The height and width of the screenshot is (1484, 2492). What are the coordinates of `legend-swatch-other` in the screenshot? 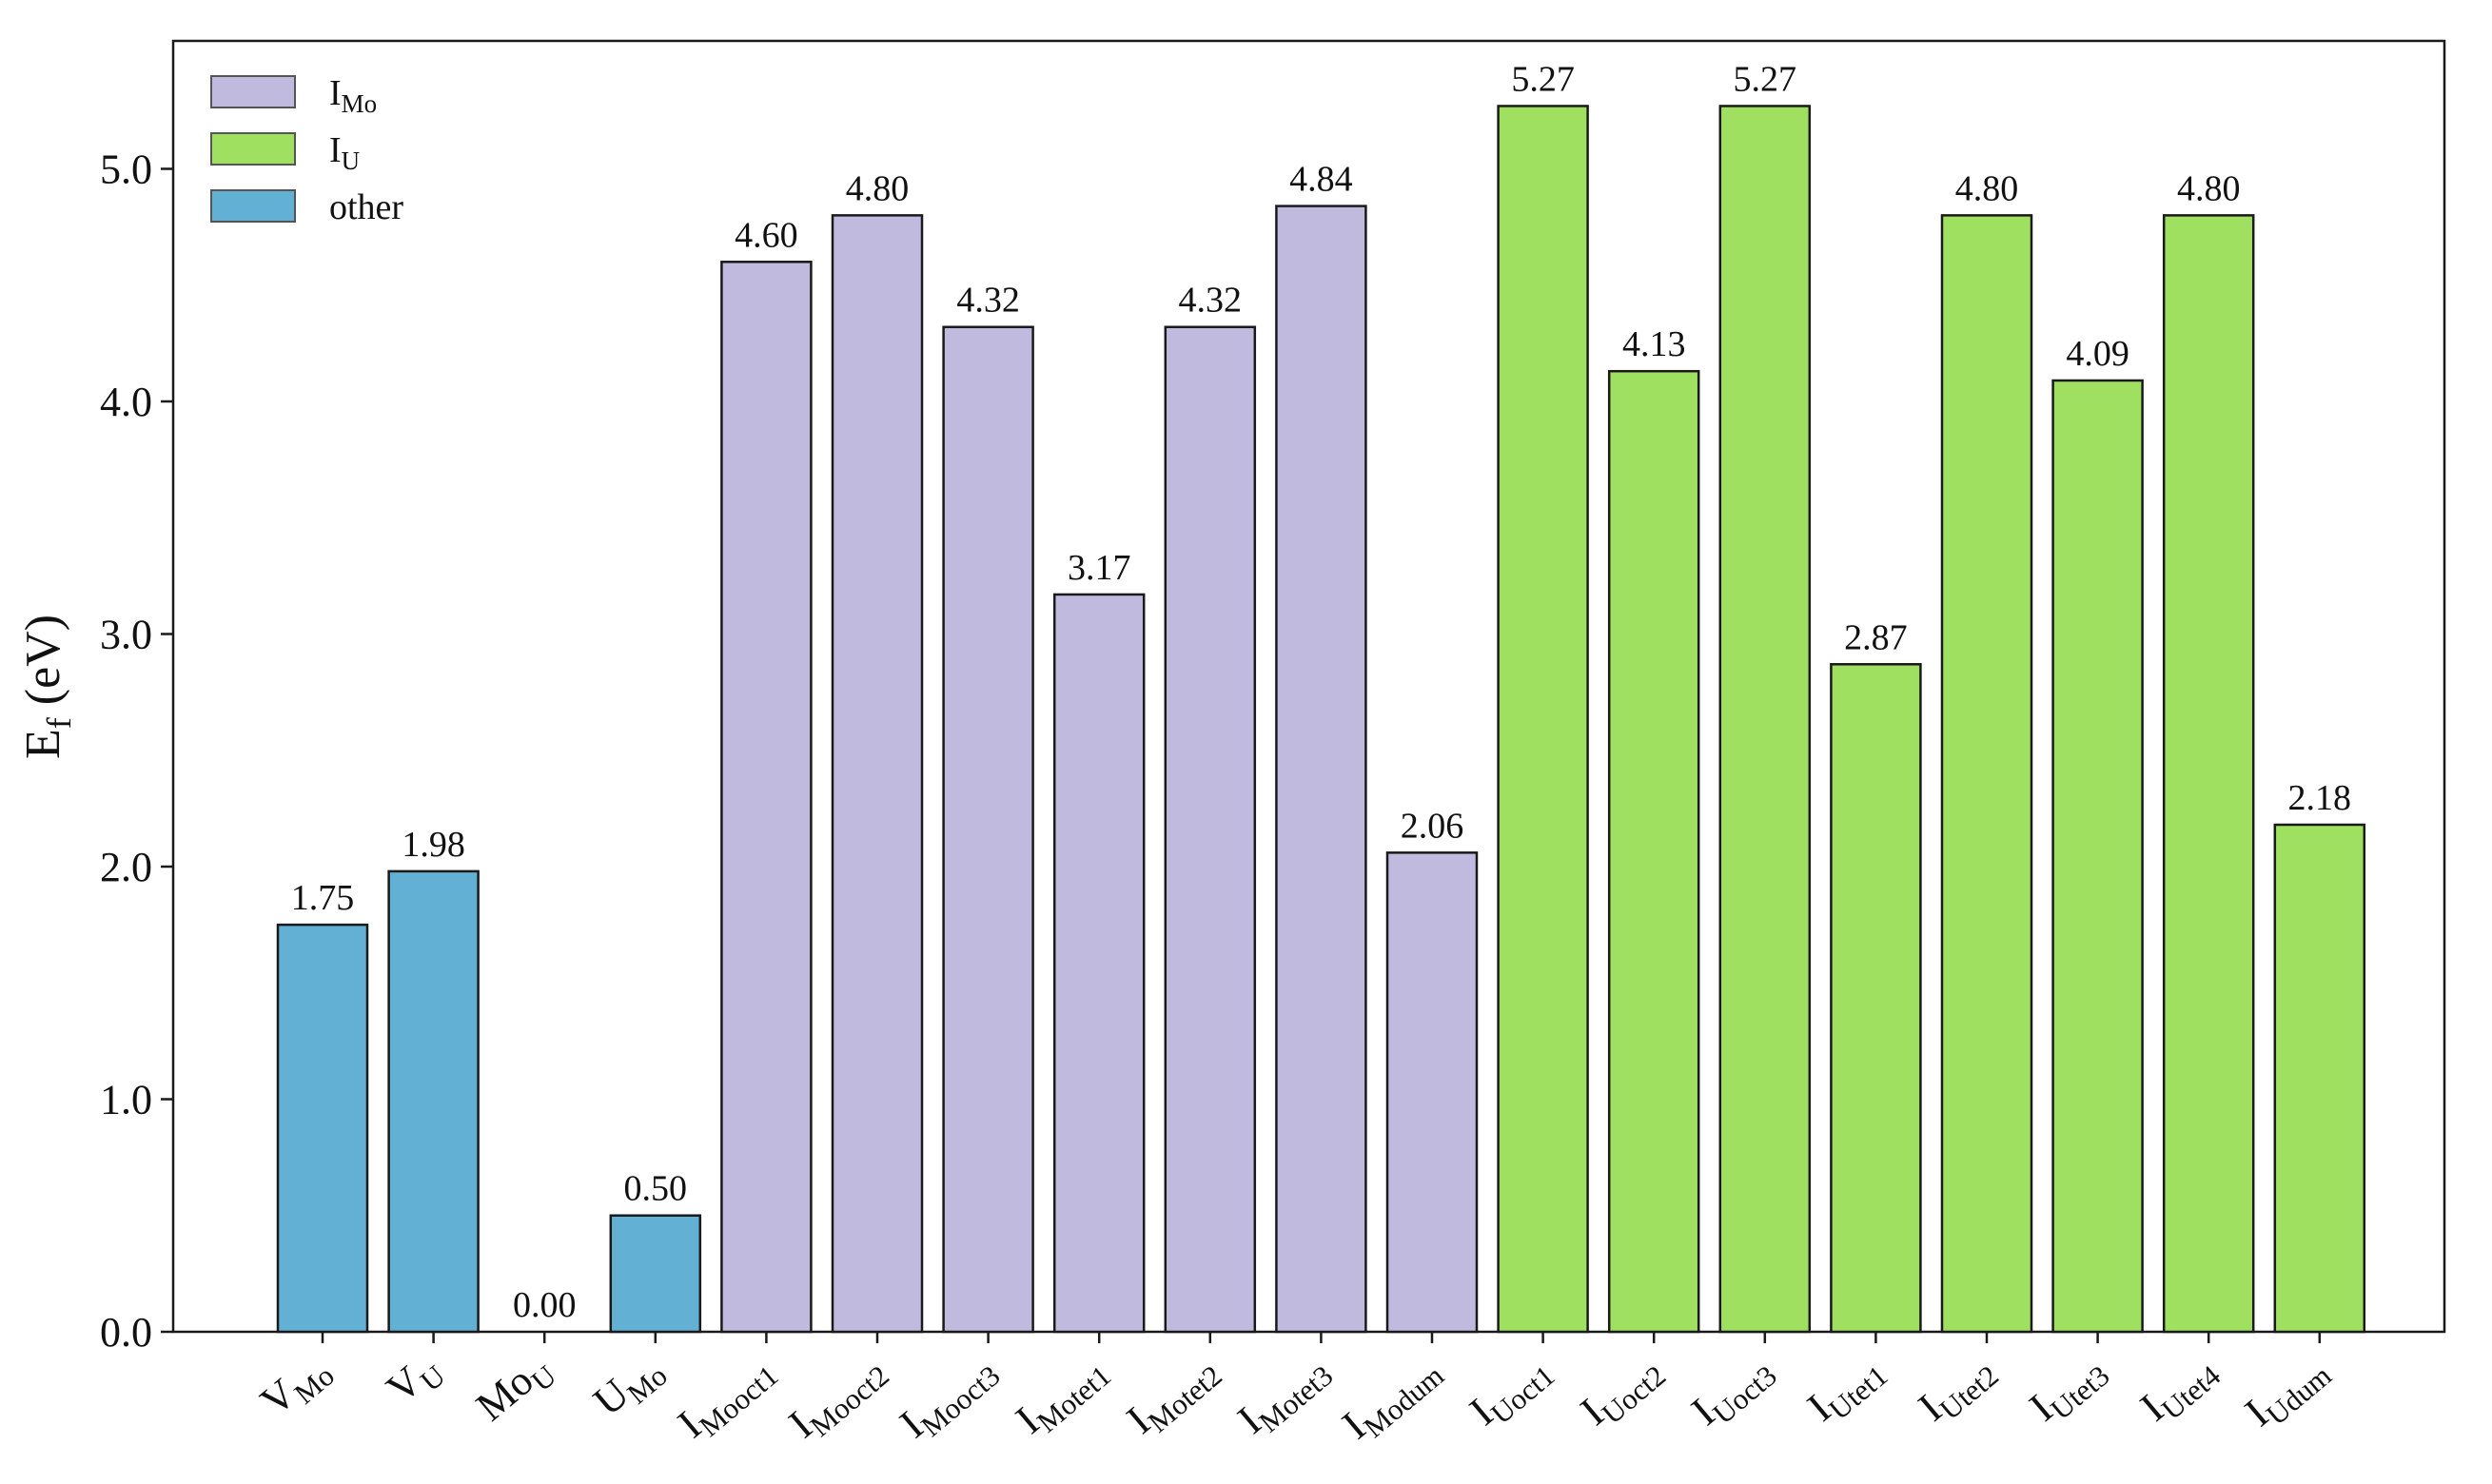 It's located at (253, 206).